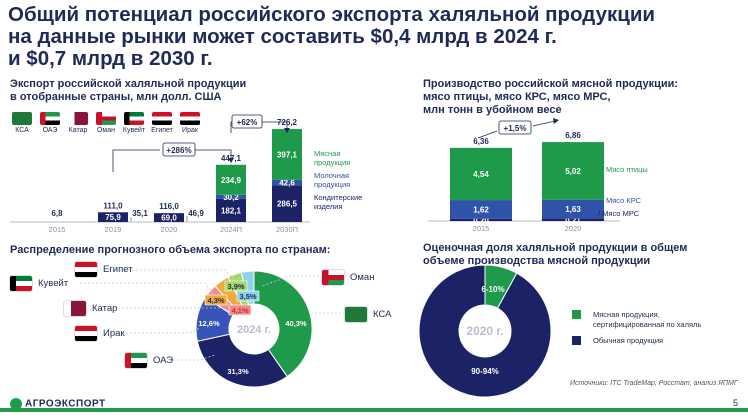 The width and height of the screenshot is (748, 416). What do you see at coordinates (100, 333) in the screenshot?
I see `country-Ирак: Ирак` at bounding box center [100, 333].